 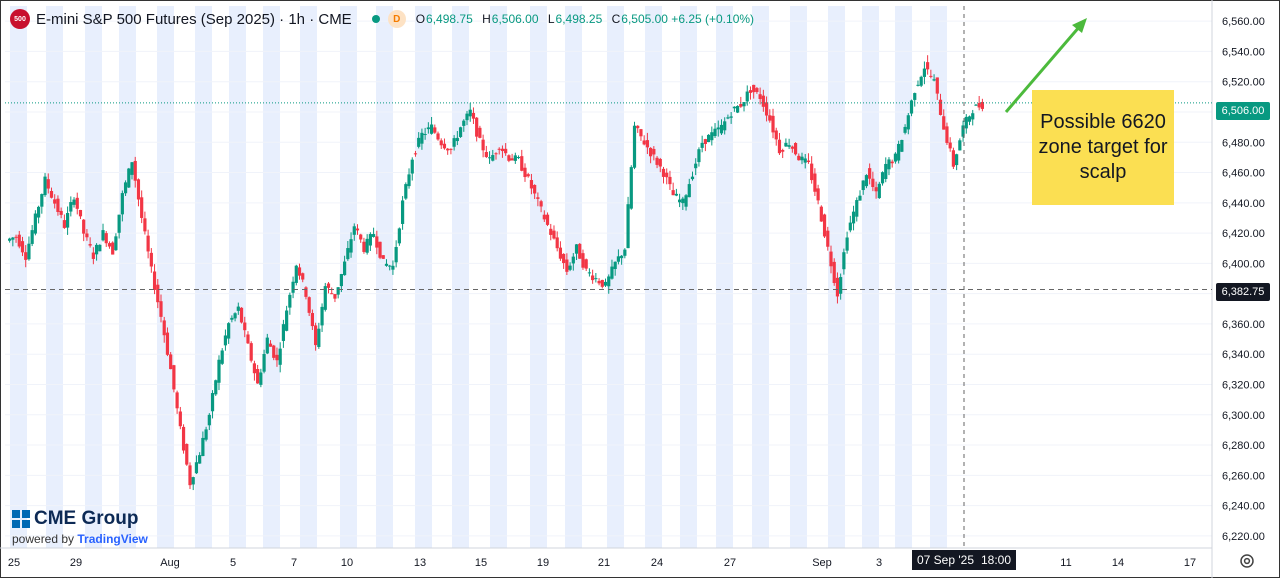 What do you see at coordinates (21, 519) in the screenshot?
I see `cme-logo-icon` at bounding box center [21, 519].